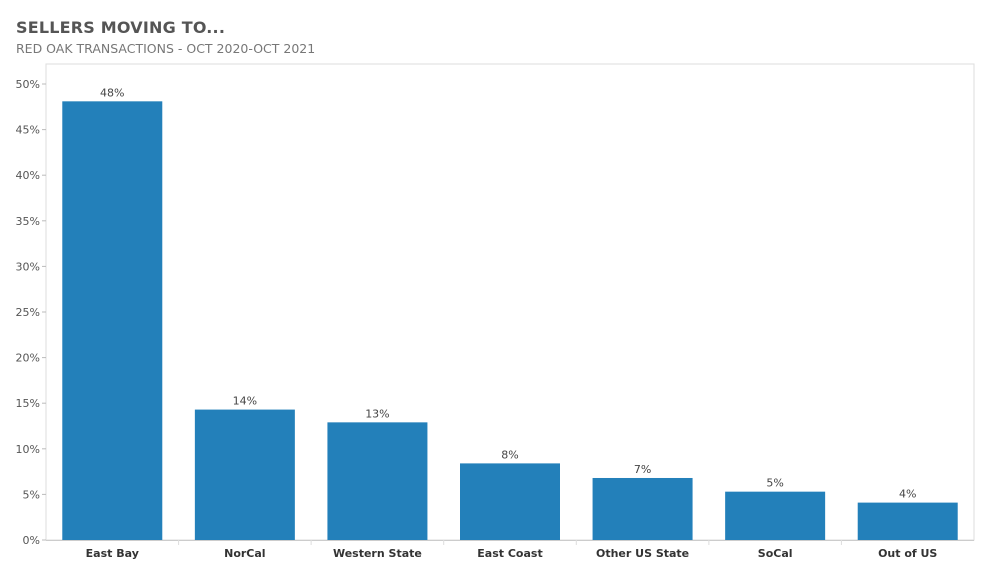 The width and height of the screenshot is (992, 578). What do you see at coordinates (28, 449) in the screenshot?
I see `y-tick-label: 10%` at bounding box center [28, 449].